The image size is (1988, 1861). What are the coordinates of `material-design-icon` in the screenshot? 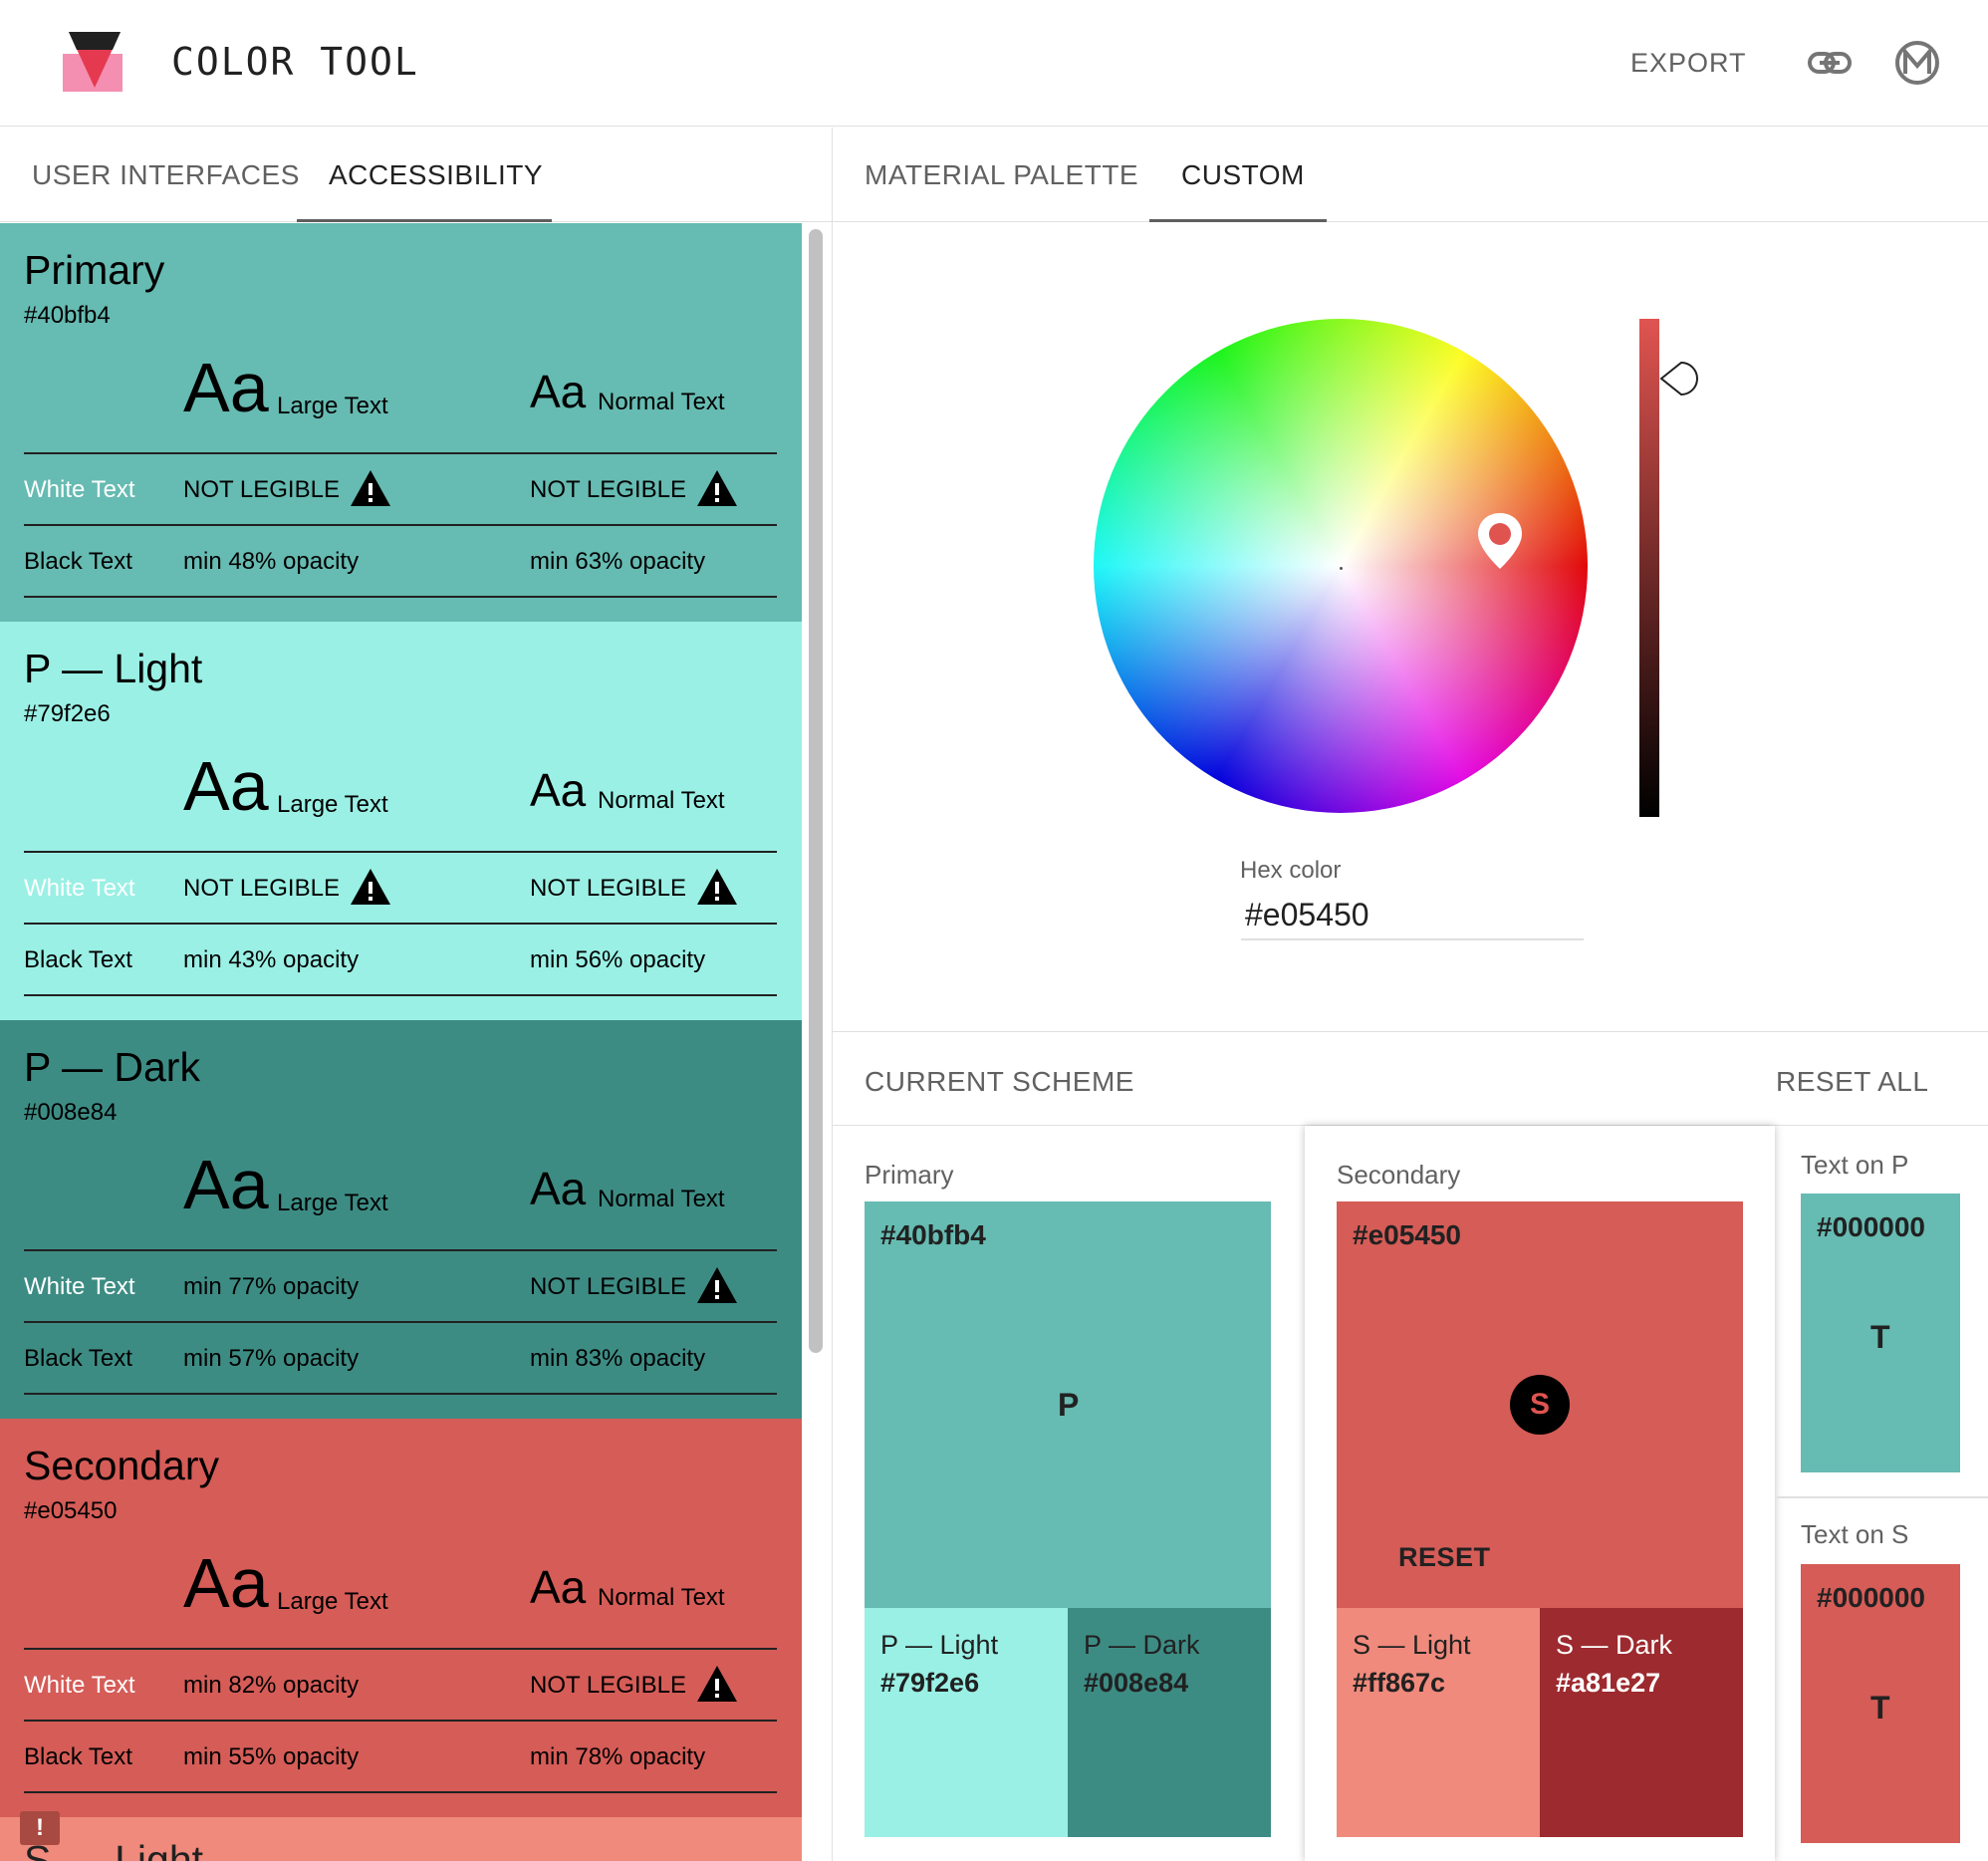 It's located at (1917, 63).